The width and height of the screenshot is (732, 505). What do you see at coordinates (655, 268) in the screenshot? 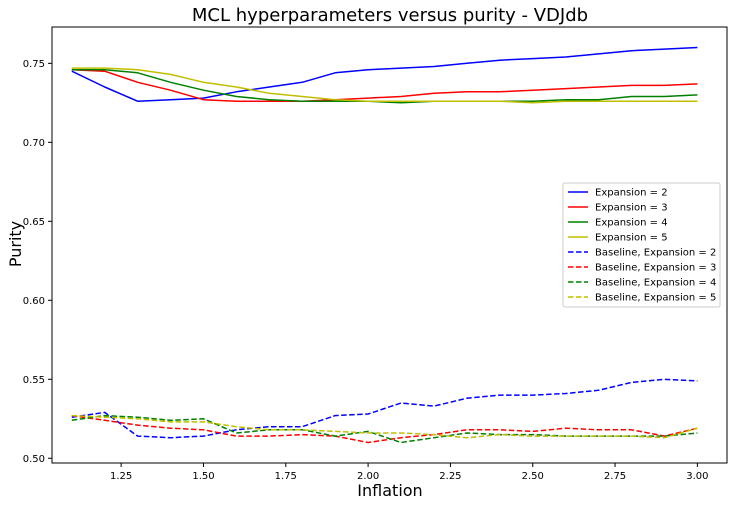
I see `legend-label: Baseline, Expansion = 3` at bounding box center [655, 268].